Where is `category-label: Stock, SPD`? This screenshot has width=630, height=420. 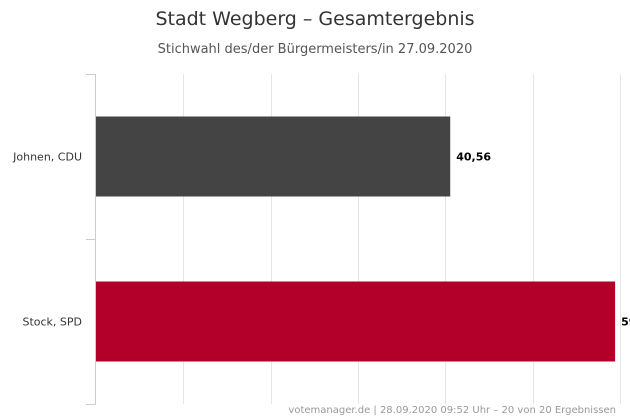
category-label: Stock, SPD is located at coordinates (52, 322).